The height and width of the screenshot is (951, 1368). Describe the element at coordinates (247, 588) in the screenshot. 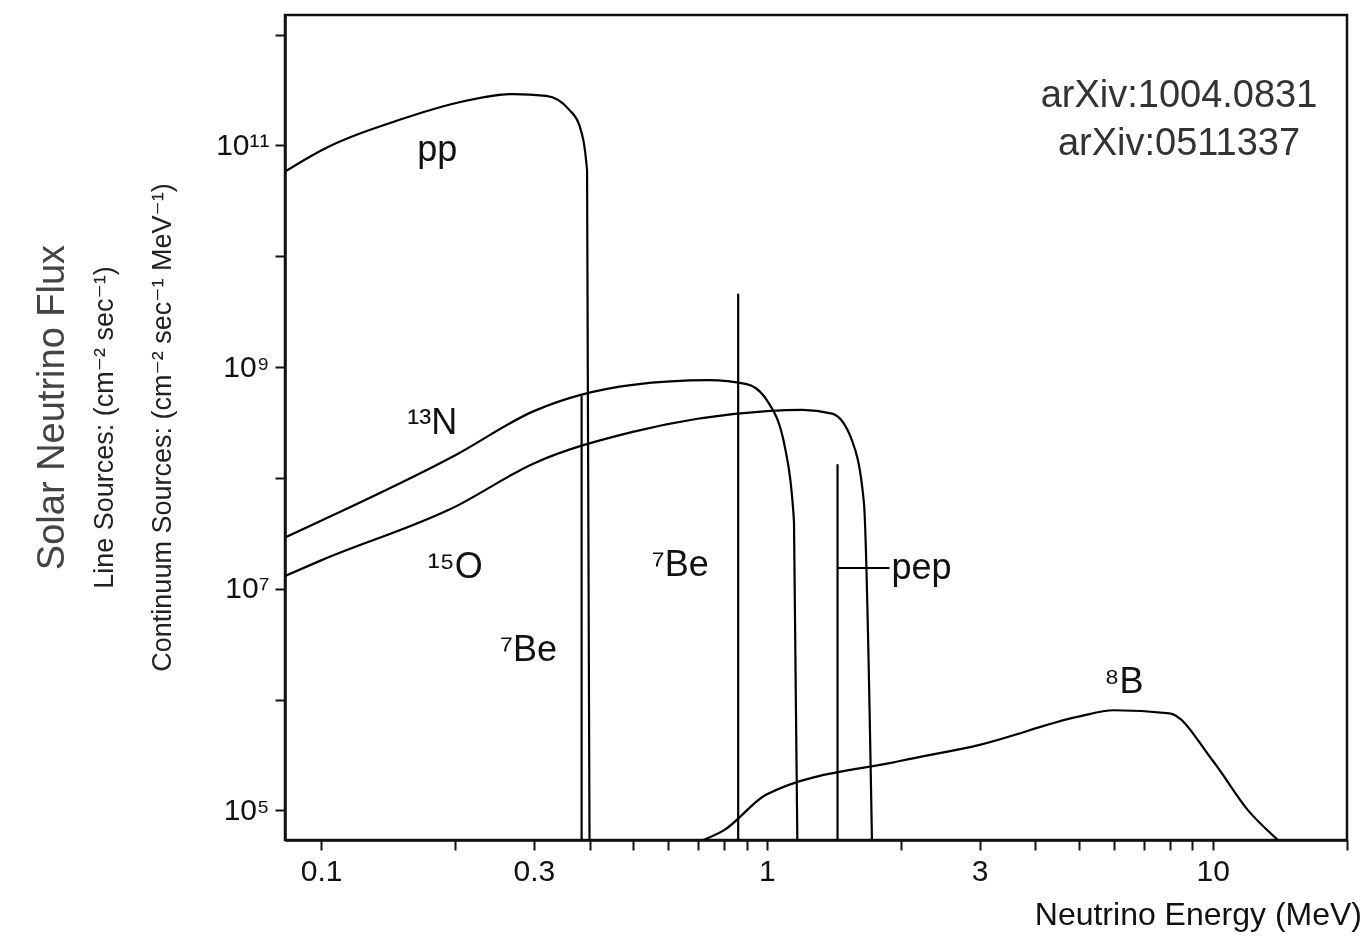

I see `y-tick-label: 10⁷` at that location.